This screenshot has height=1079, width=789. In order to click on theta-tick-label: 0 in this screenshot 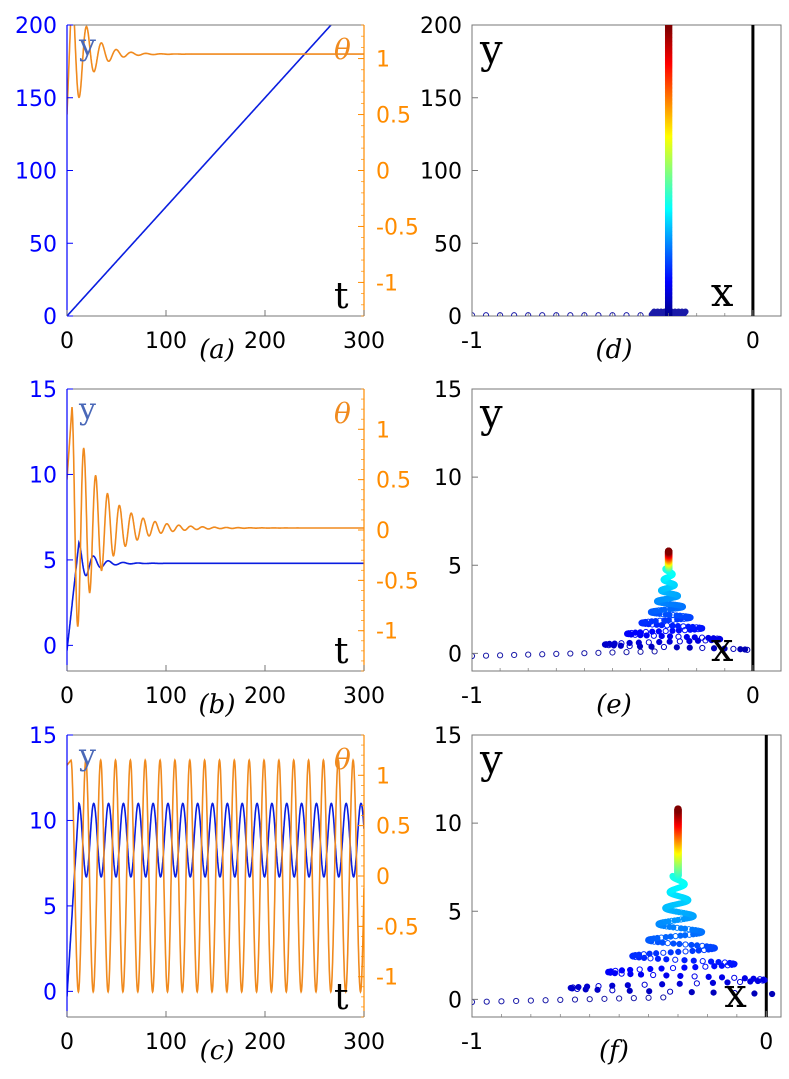, I will do `click(383, 531)`.